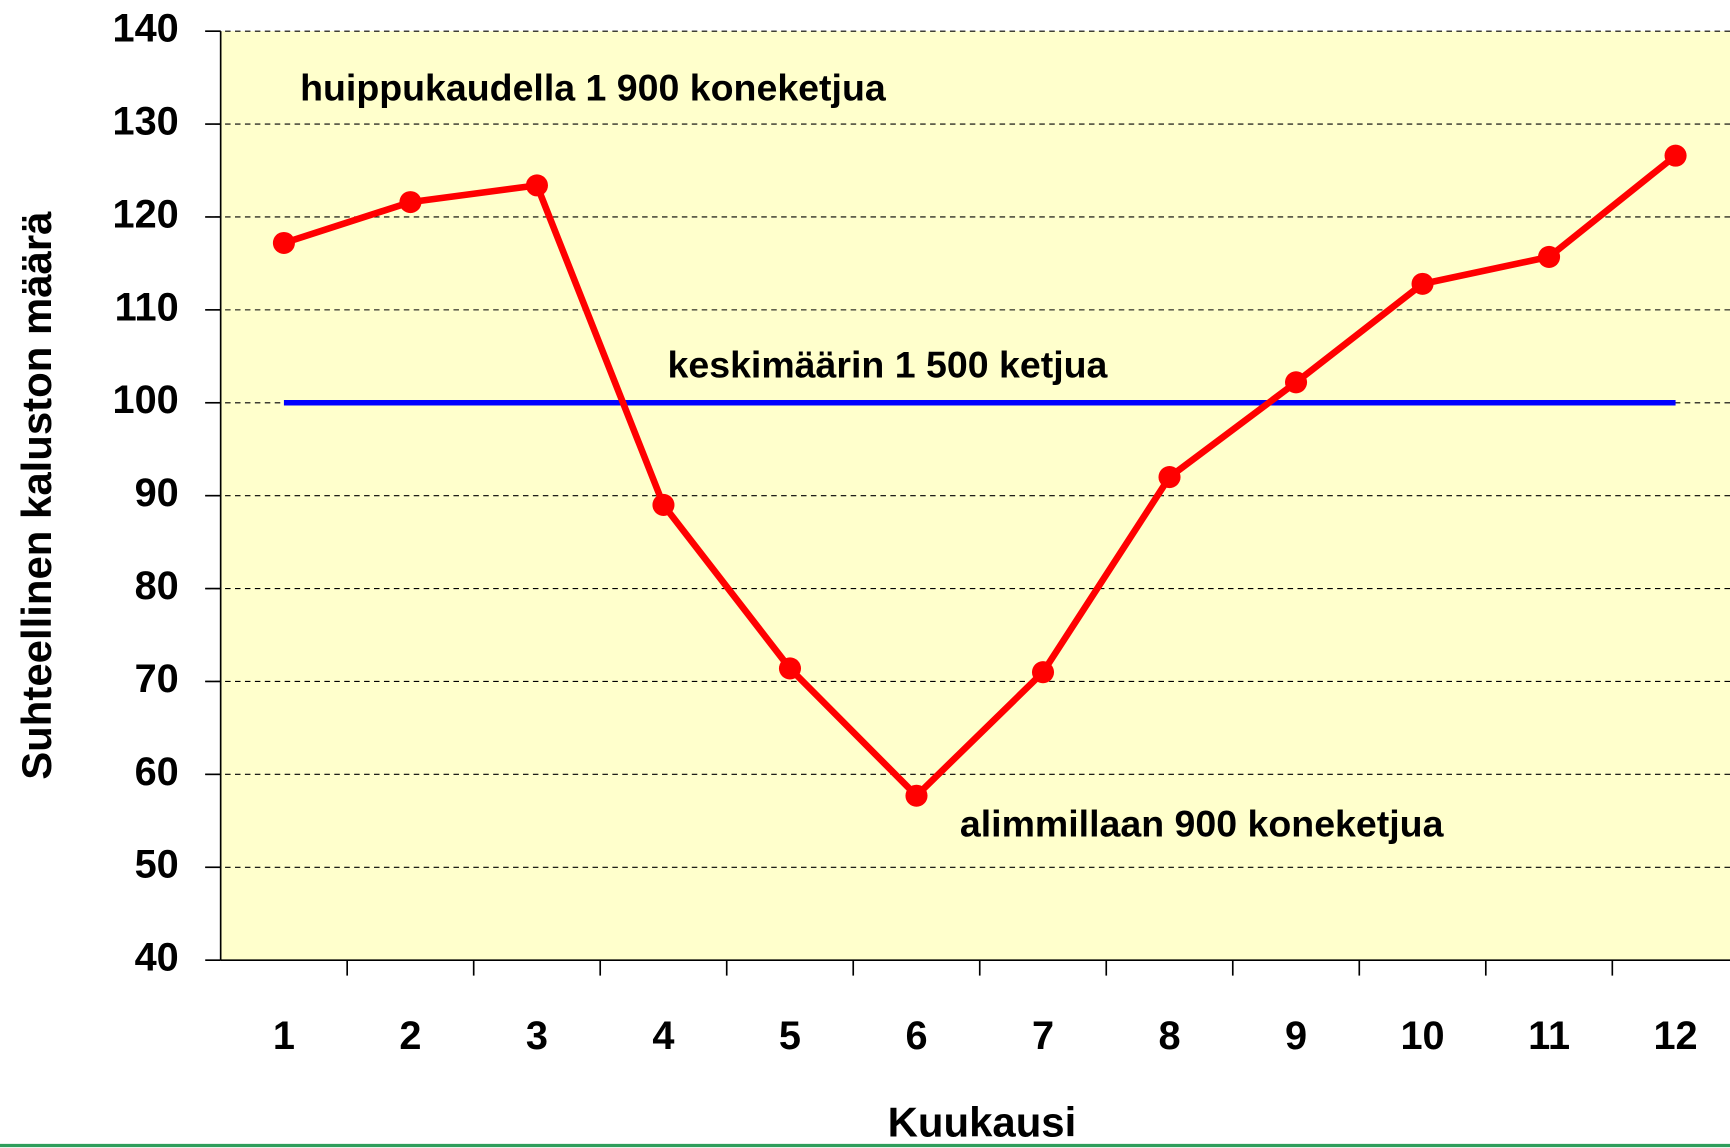  What do you see at coordinates (147, 307) in the screenshot?
I see `y-tick-label: 110` at bounding box center [147, 307].